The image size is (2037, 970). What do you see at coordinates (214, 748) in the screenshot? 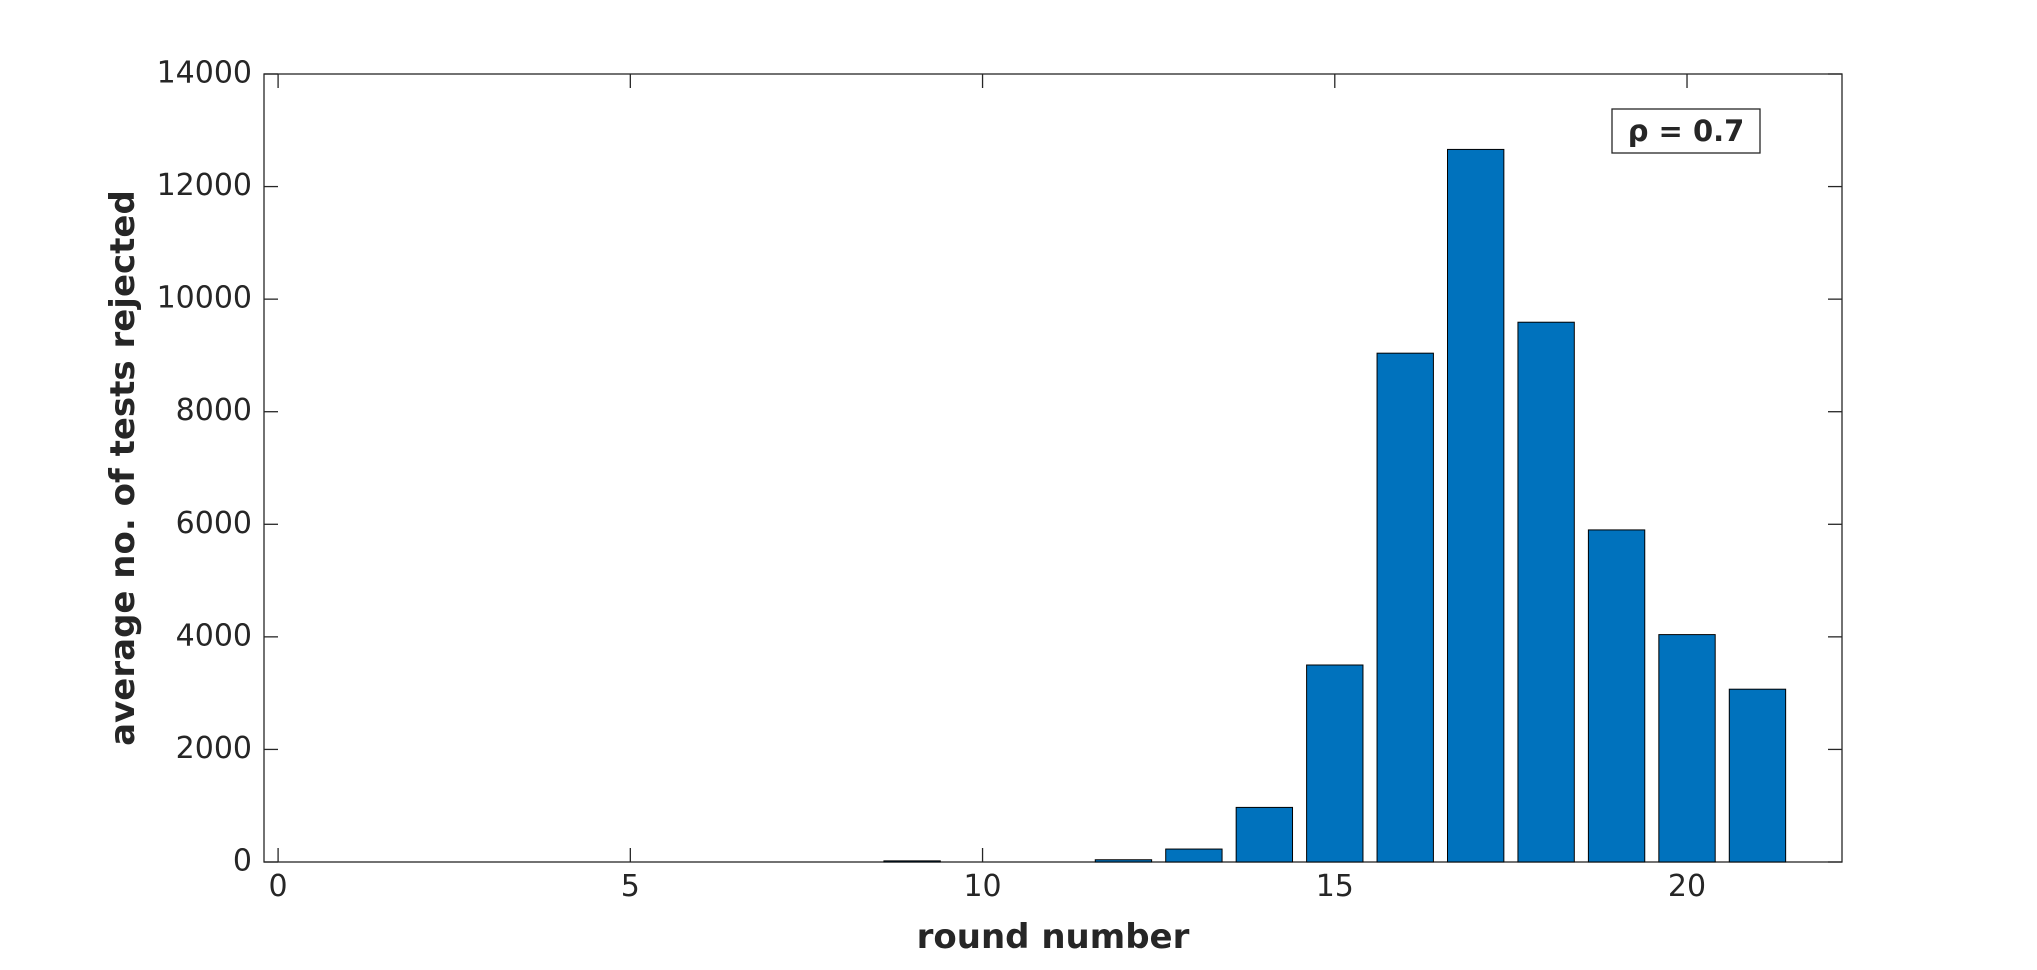
I see `y-tick-label: 2000` at bounding box center [214, 748].